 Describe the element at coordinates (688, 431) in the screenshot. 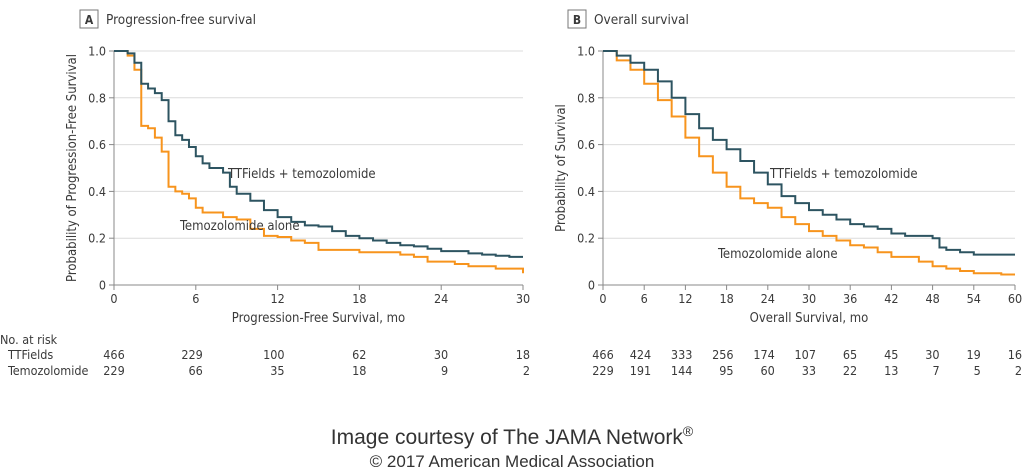

I see `registered-mark: ®` at that location.